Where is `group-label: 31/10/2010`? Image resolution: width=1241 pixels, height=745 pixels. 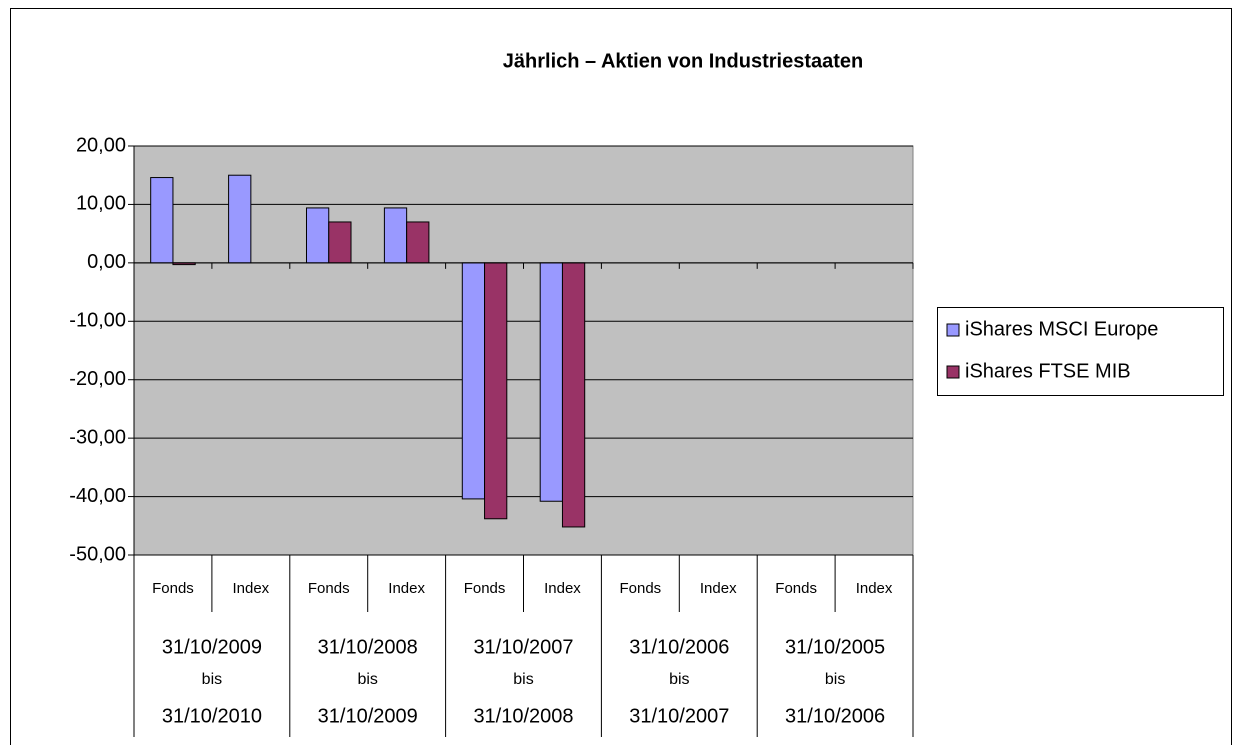
group-label: 31/10/2010 is located at coordinates (212, 716).